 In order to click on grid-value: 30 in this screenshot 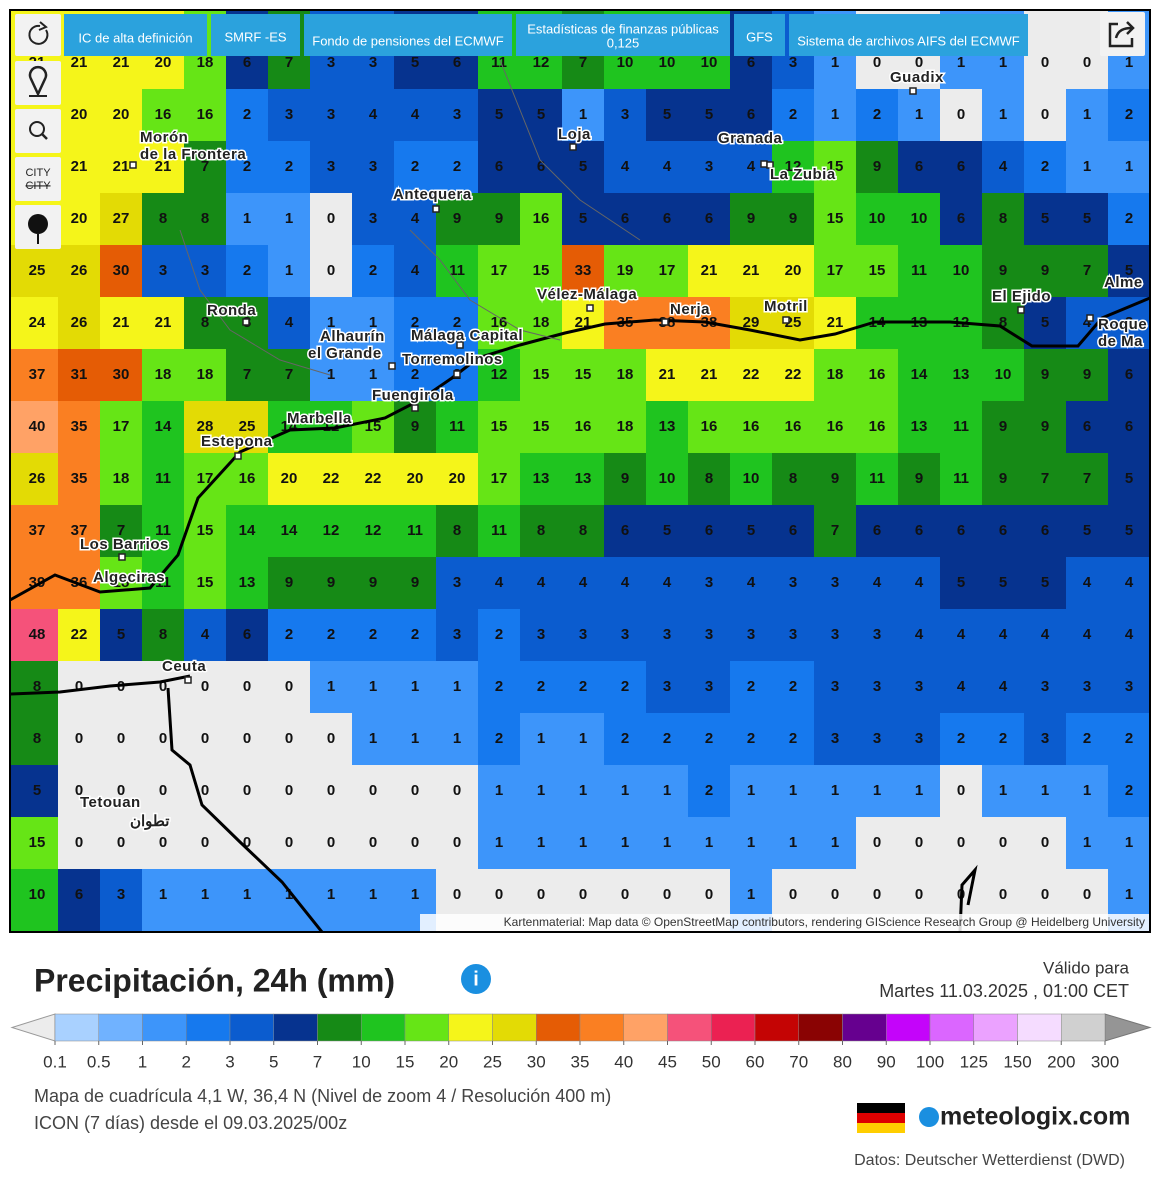, I will do `click(121, 374)`.